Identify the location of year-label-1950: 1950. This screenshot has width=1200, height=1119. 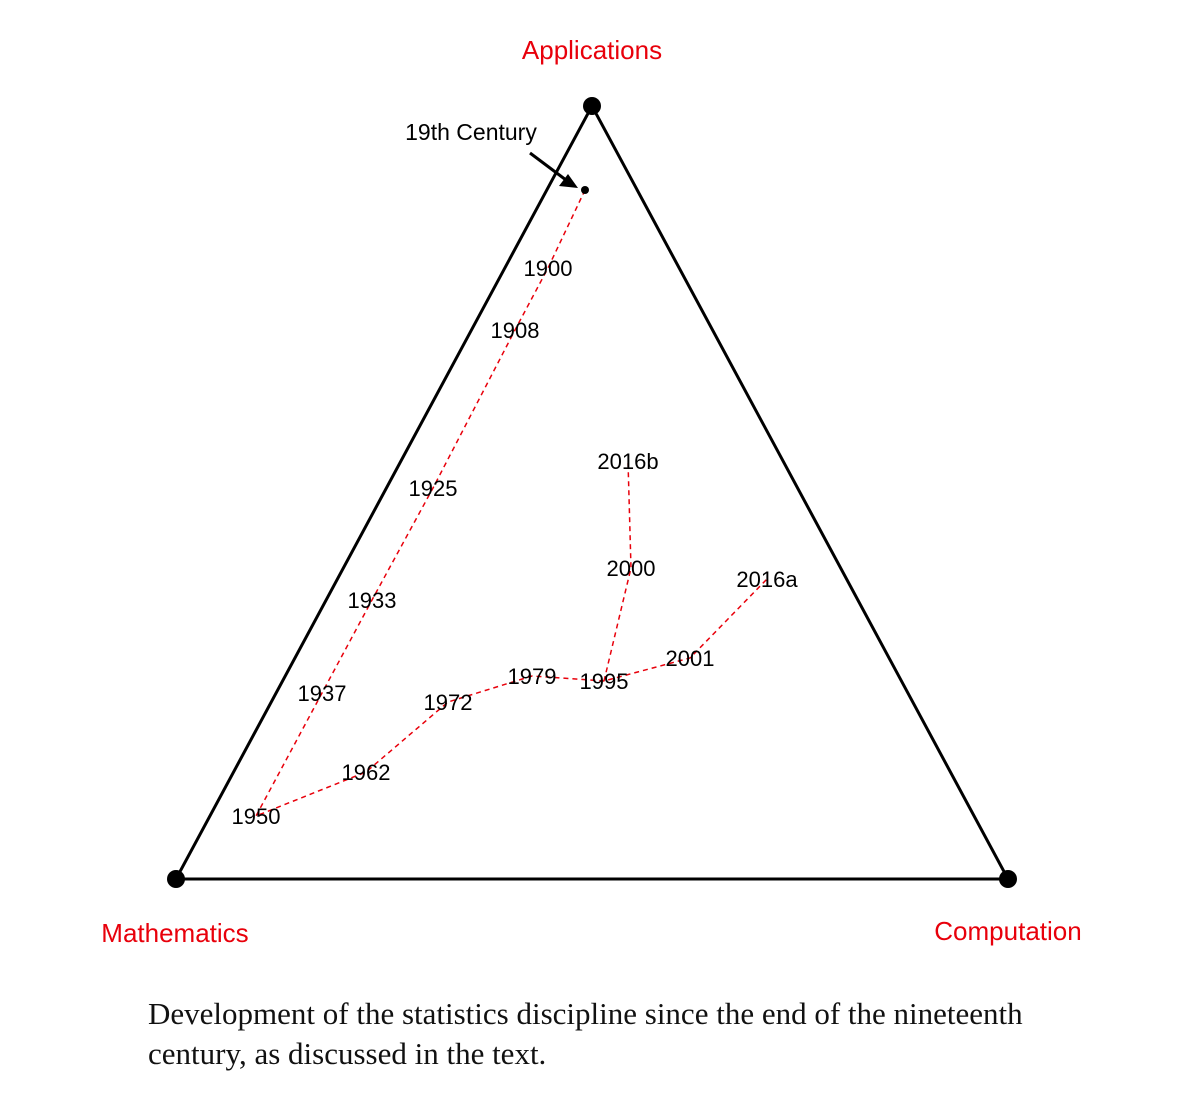
(256, 816).